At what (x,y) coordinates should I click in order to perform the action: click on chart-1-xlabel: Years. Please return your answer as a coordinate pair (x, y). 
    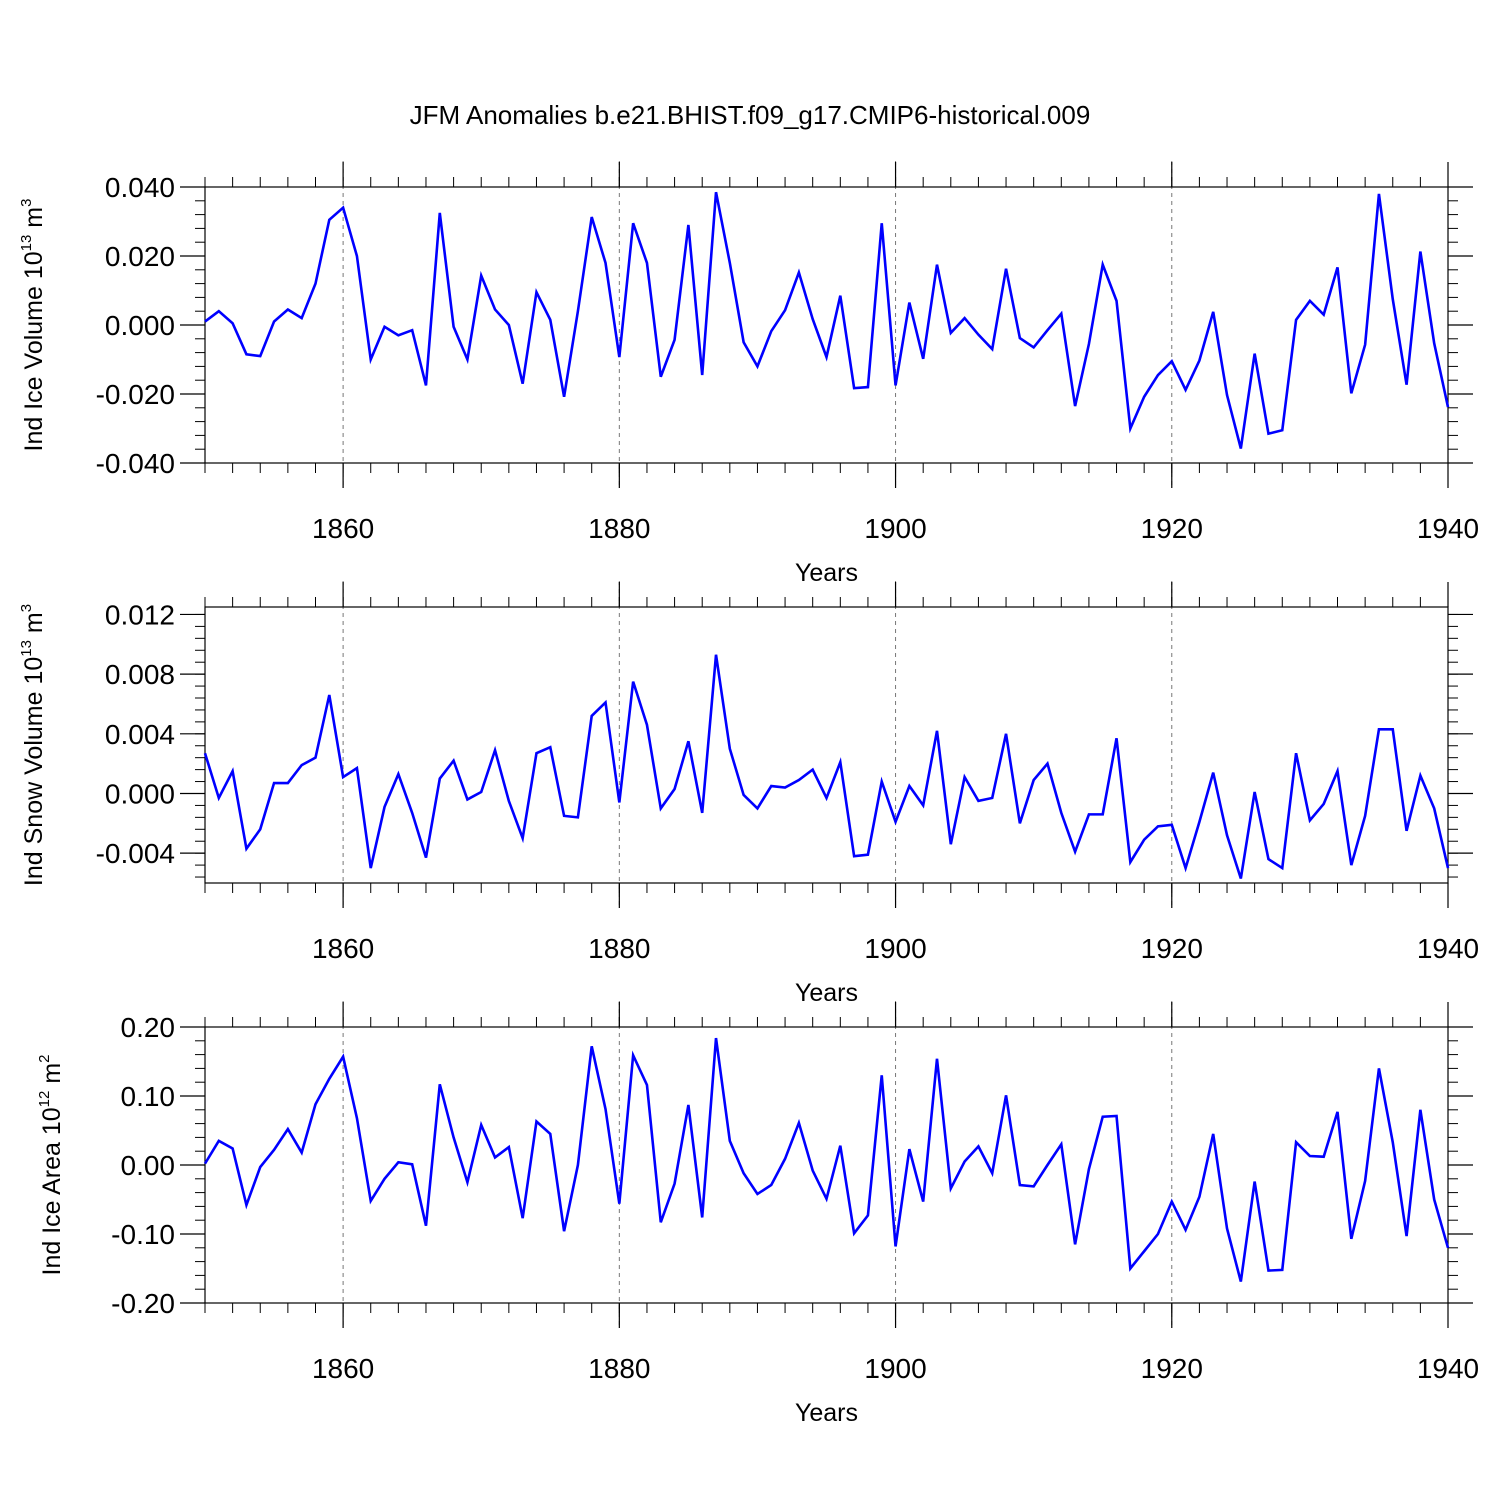
    Looking at the image, I should click on (826, 573).